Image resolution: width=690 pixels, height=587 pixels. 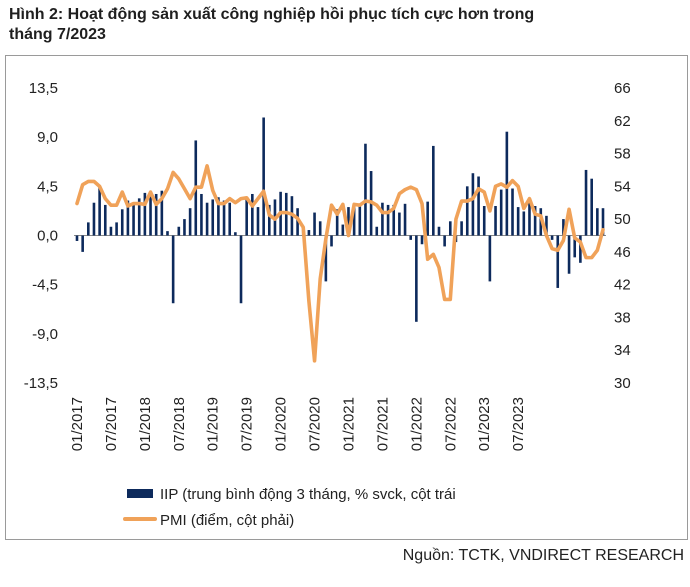 I want to click on legend-pmi-label: PMI (điểm, cột phải), so click(x=227, y=520).